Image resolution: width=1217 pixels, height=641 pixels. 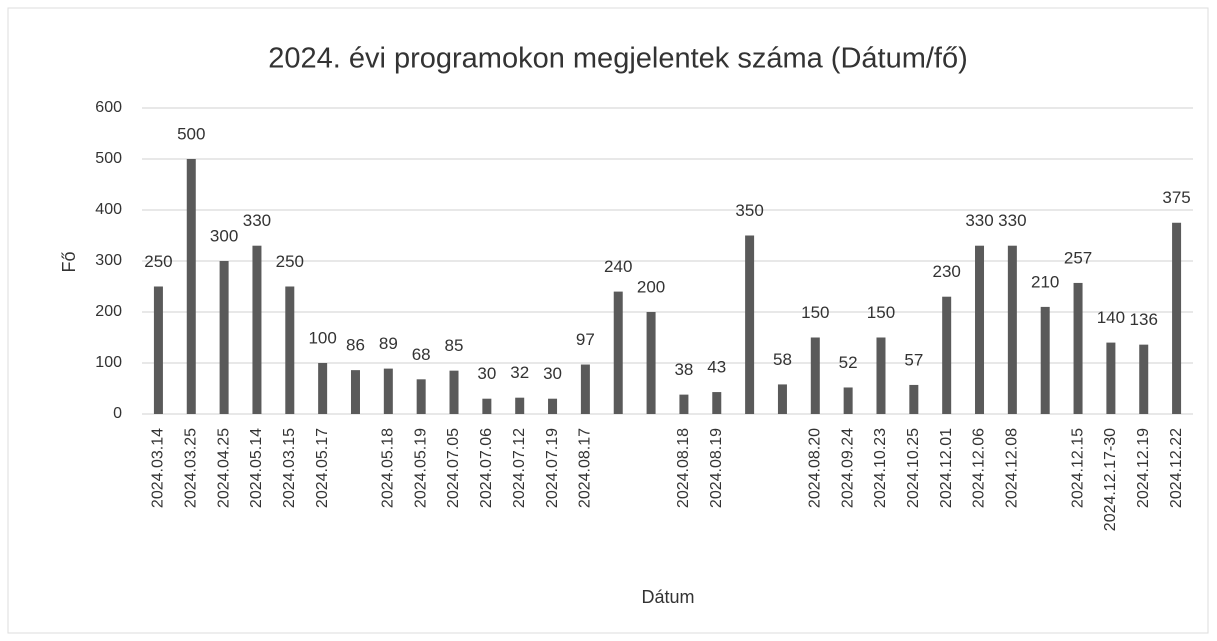 I want to click on y-tick-label: 400, so click(x=108, y=209).